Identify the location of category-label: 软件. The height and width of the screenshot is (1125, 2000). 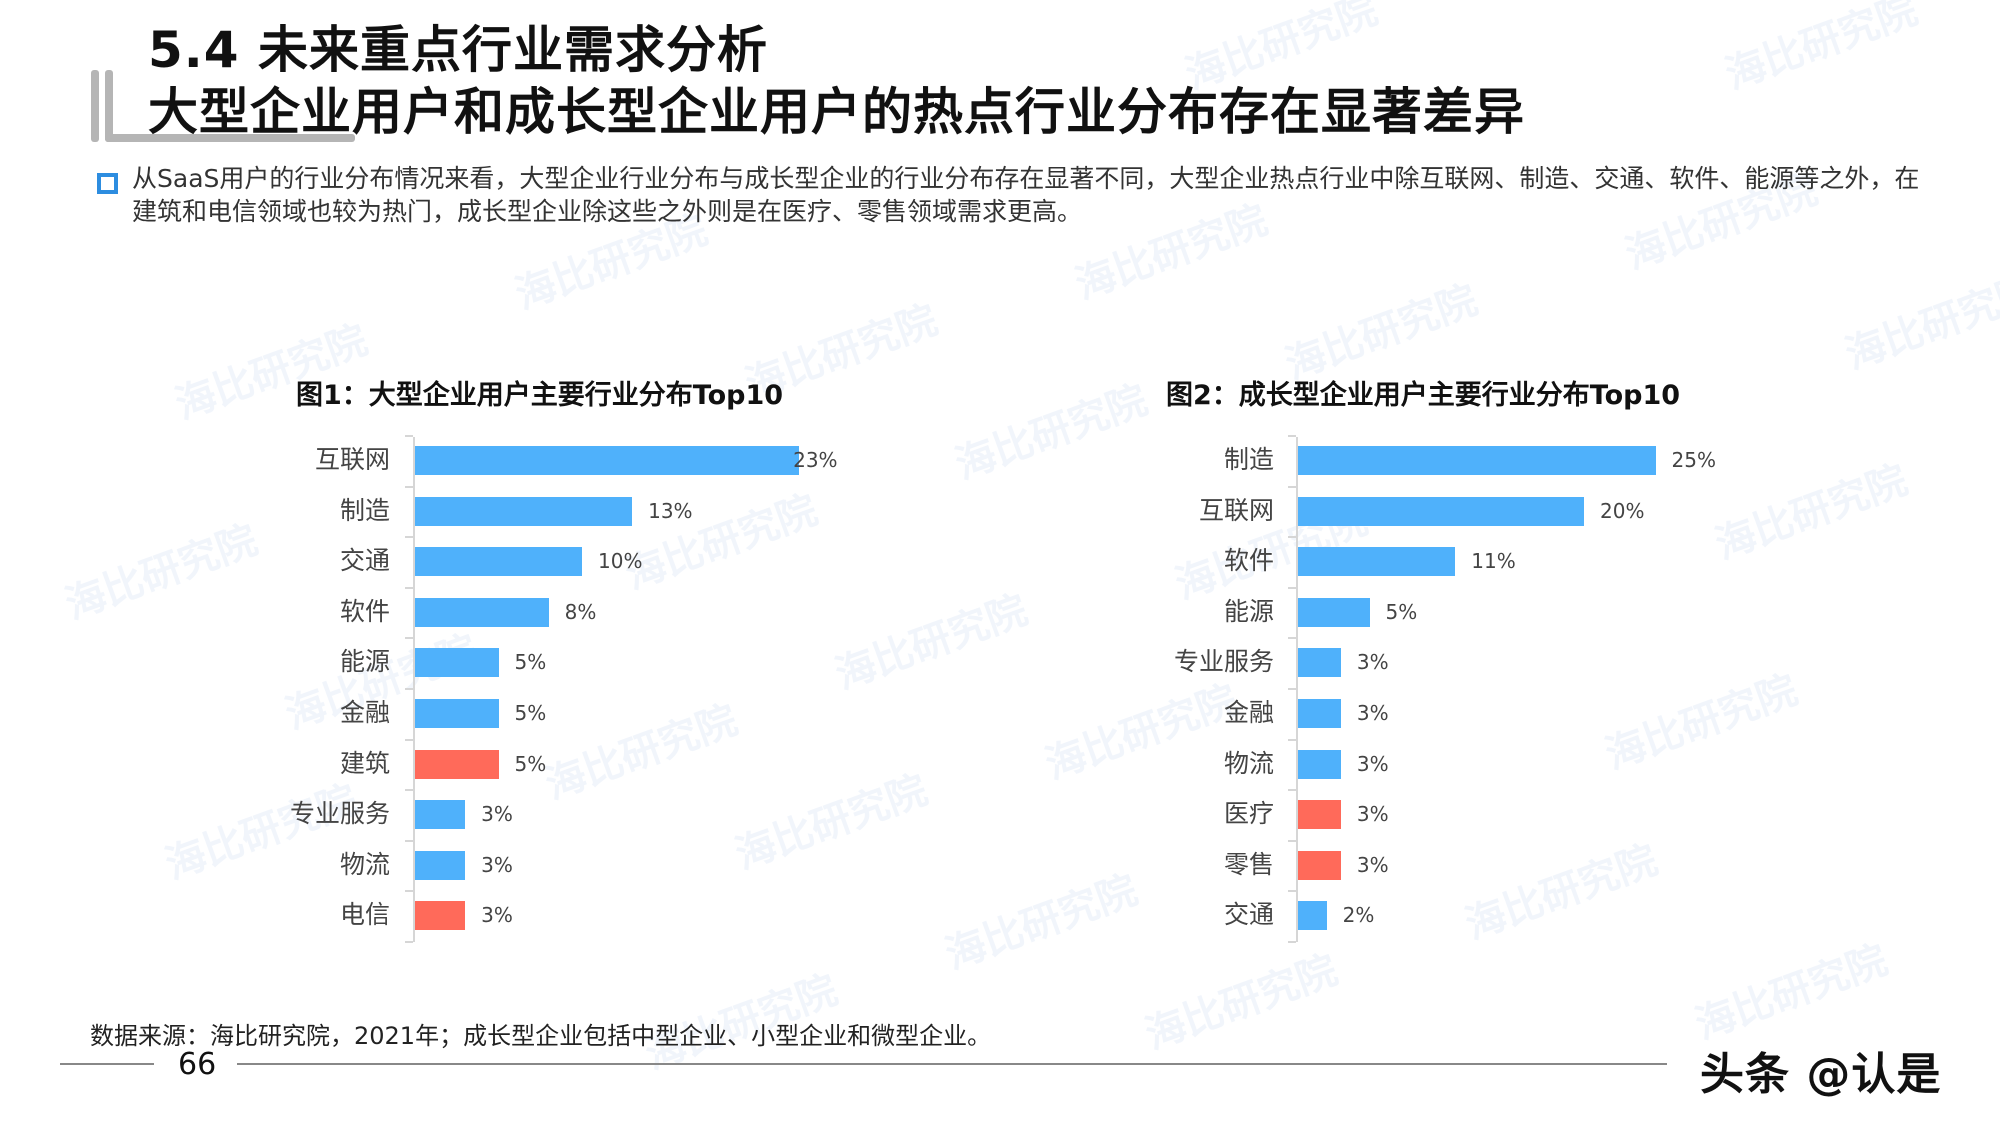
(364, 611).